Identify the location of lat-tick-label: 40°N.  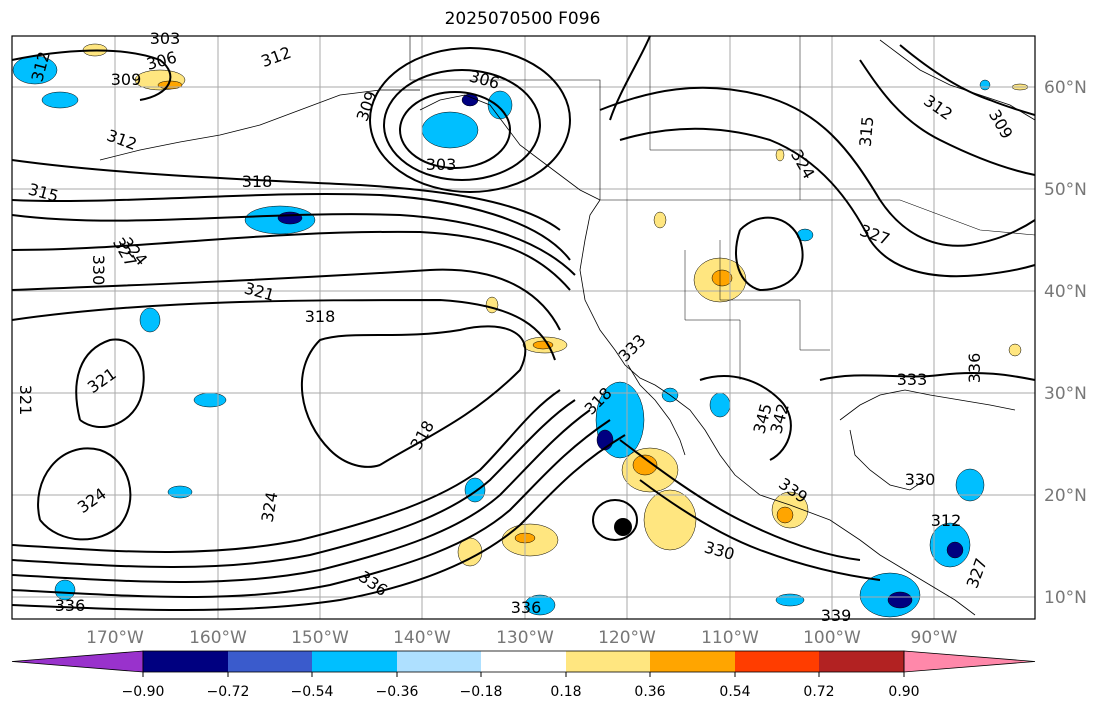
(1065, 292).